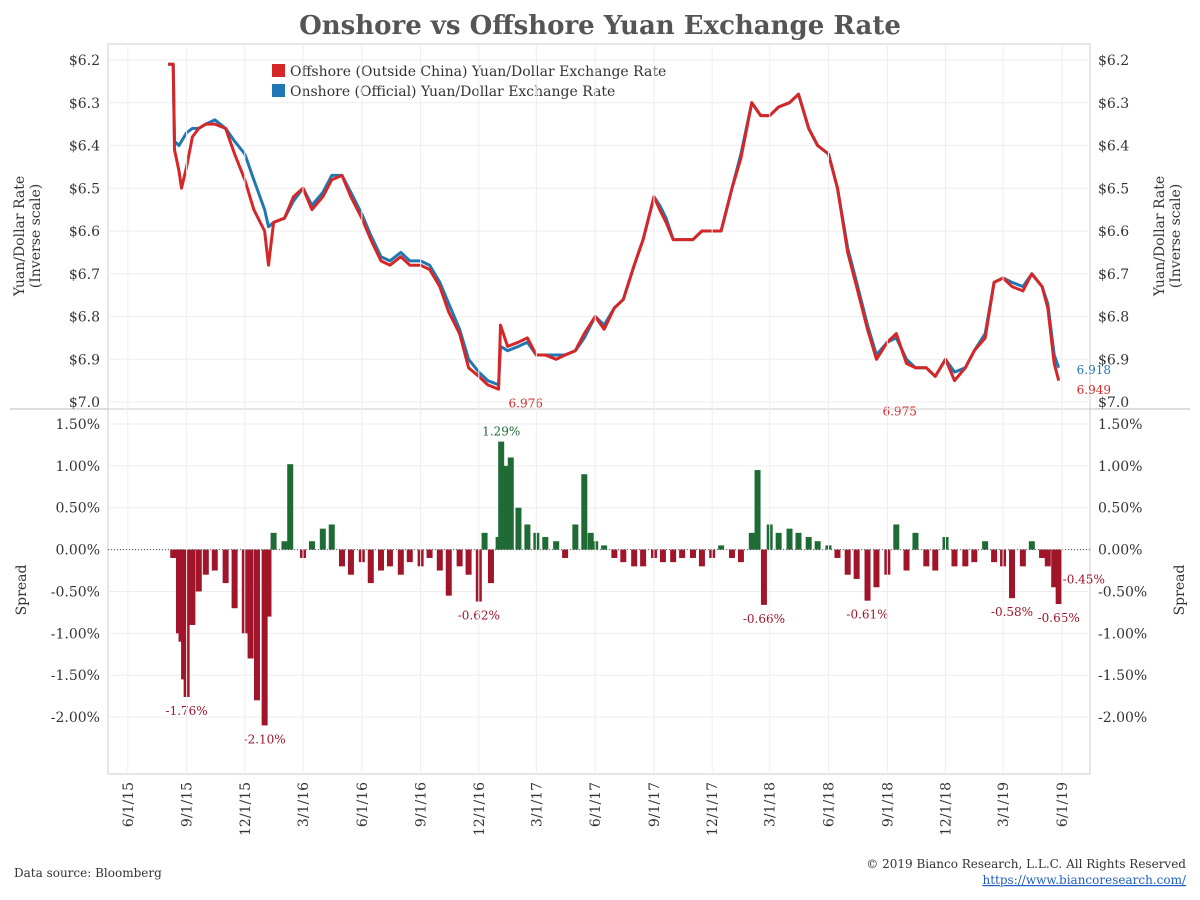  I want to click on y-tick-label-right: $7.0, so click(1113, 403).